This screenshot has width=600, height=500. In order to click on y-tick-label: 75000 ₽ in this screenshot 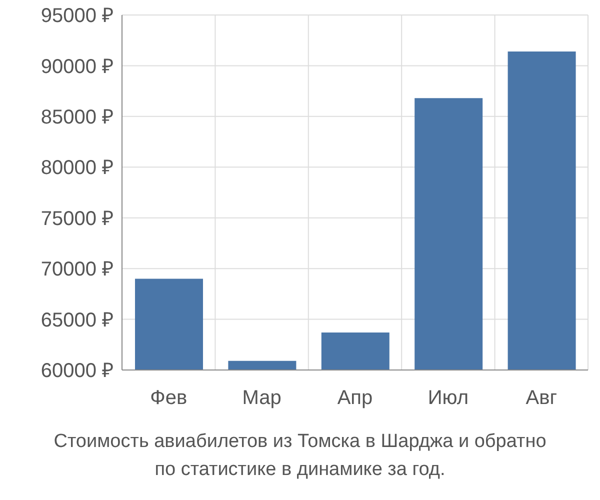, I will do `click(77, 219)`.